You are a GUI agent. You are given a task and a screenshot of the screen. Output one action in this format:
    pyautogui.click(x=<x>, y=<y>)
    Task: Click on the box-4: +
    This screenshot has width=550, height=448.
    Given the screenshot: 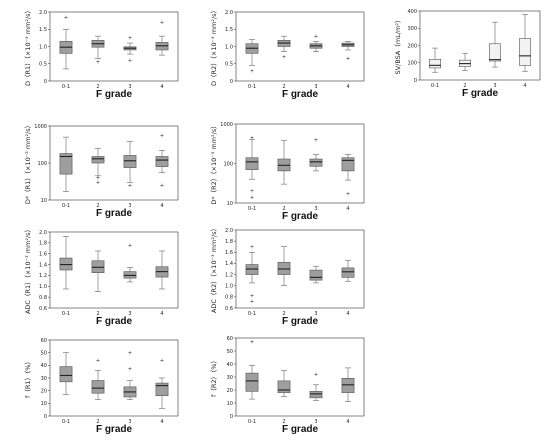 What is the action you would take?
    pyautogui.click(x=162, y=383)
    